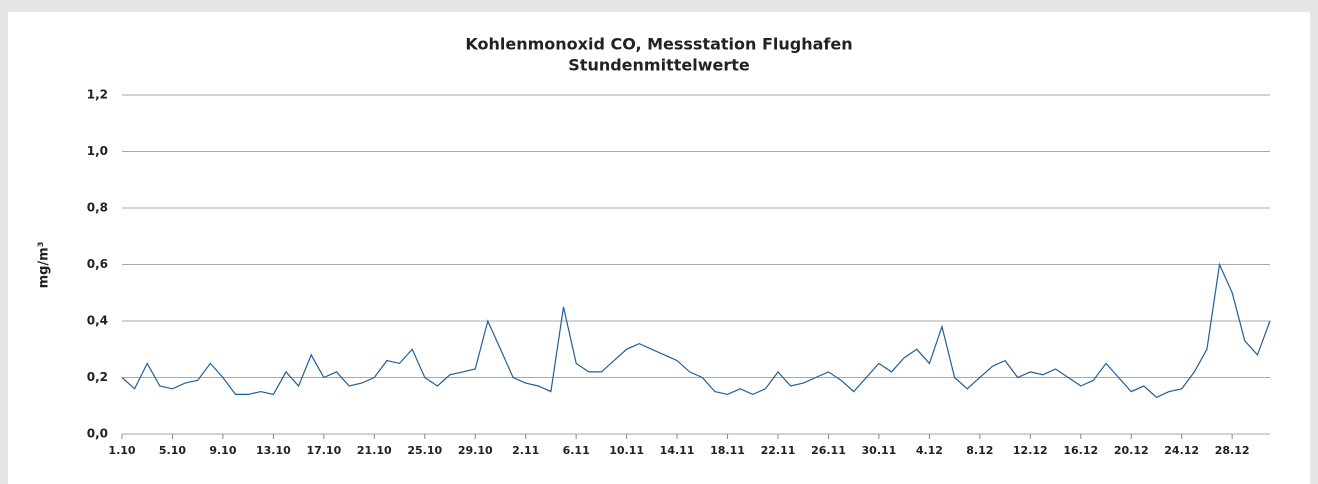  What do you see at coordinates (879, 450) in the screenshot?
I see `x-tick-label: 30.11` at bounding box center [879, 450].